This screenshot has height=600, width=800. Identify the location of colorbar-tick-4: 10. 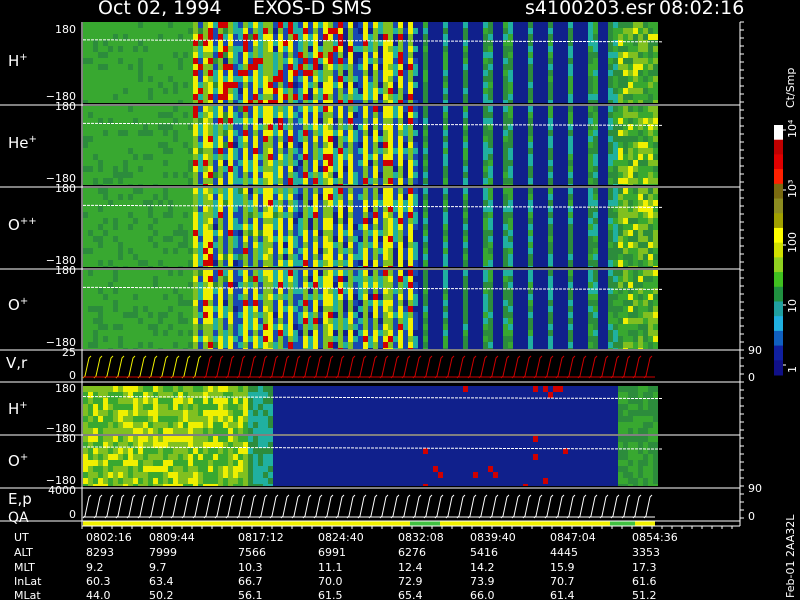
(792, 306).